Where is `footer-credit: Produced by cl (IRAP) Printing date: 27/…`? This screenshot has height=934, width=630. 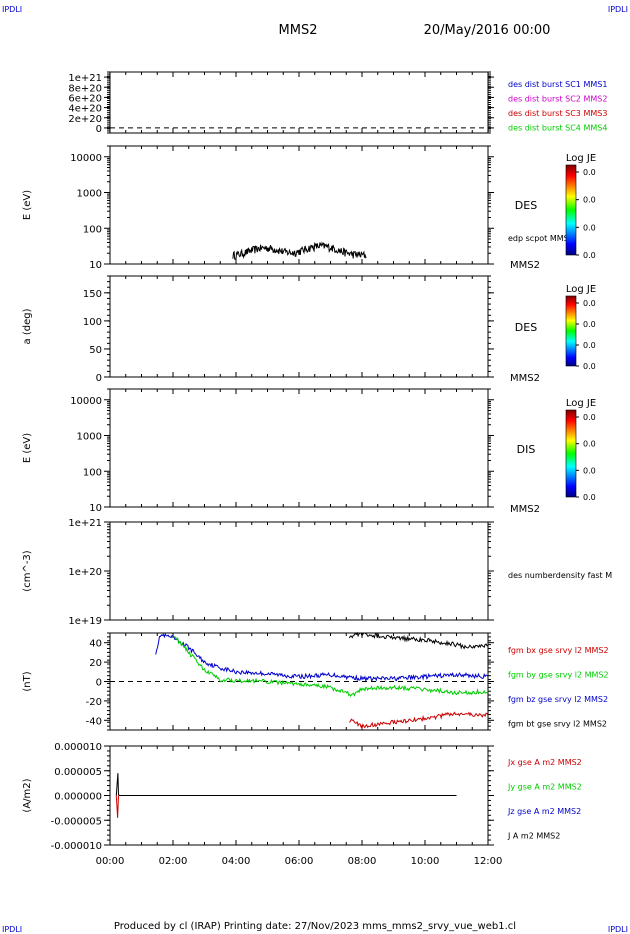 footer-credit: Produced by cl (IRAP) Printing date: 27/… is located at coordinates (315, 926).